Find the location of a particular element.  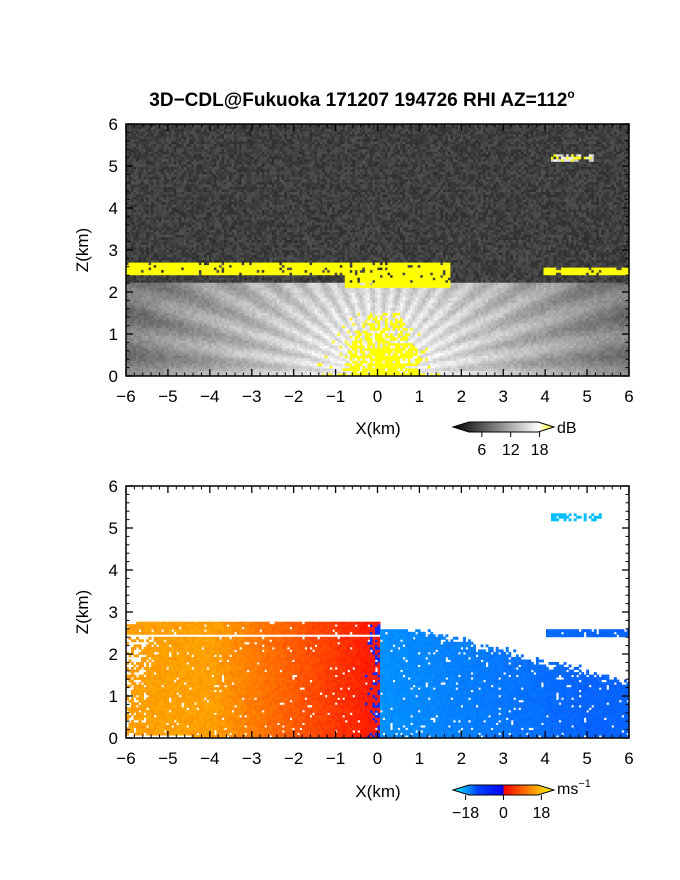

figure-title-text: 3D−CDL@Fukuoka 171207 194726 RHI AZ=112 is located at coordinates (358, 100).